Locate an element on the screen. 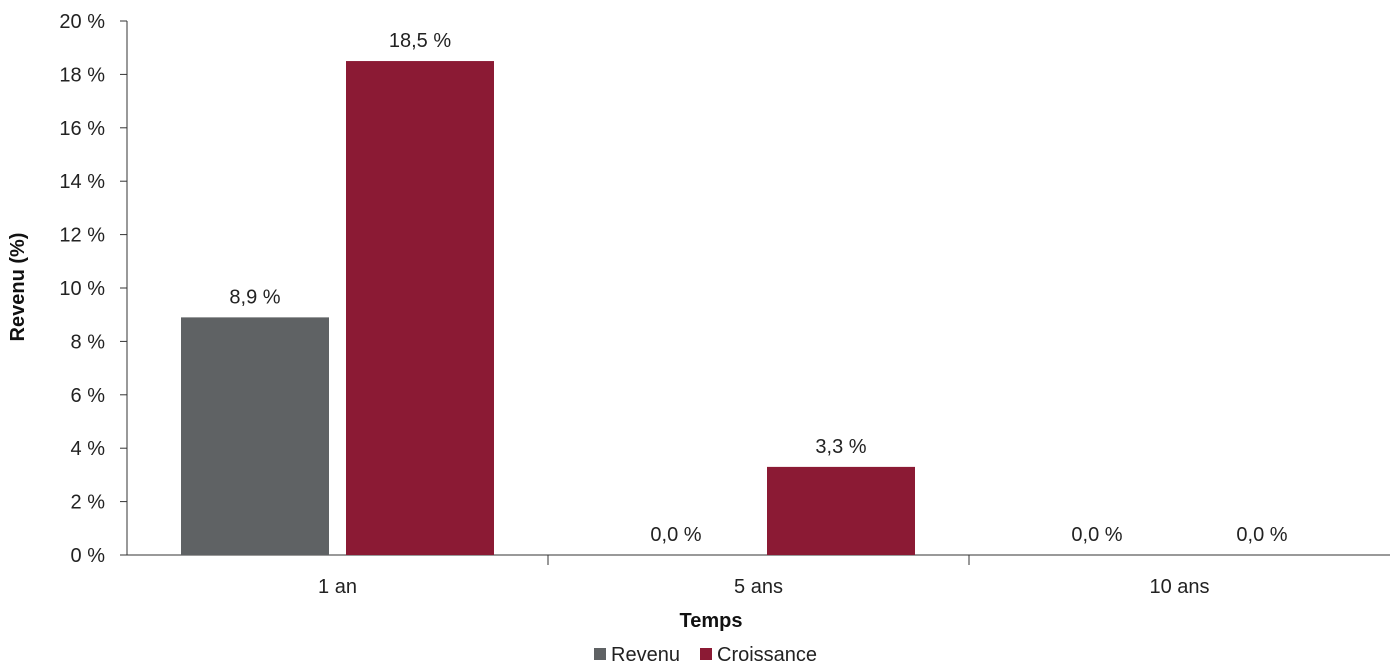  x-tick-label: 10 ans is located at coordinates (1179, 587).